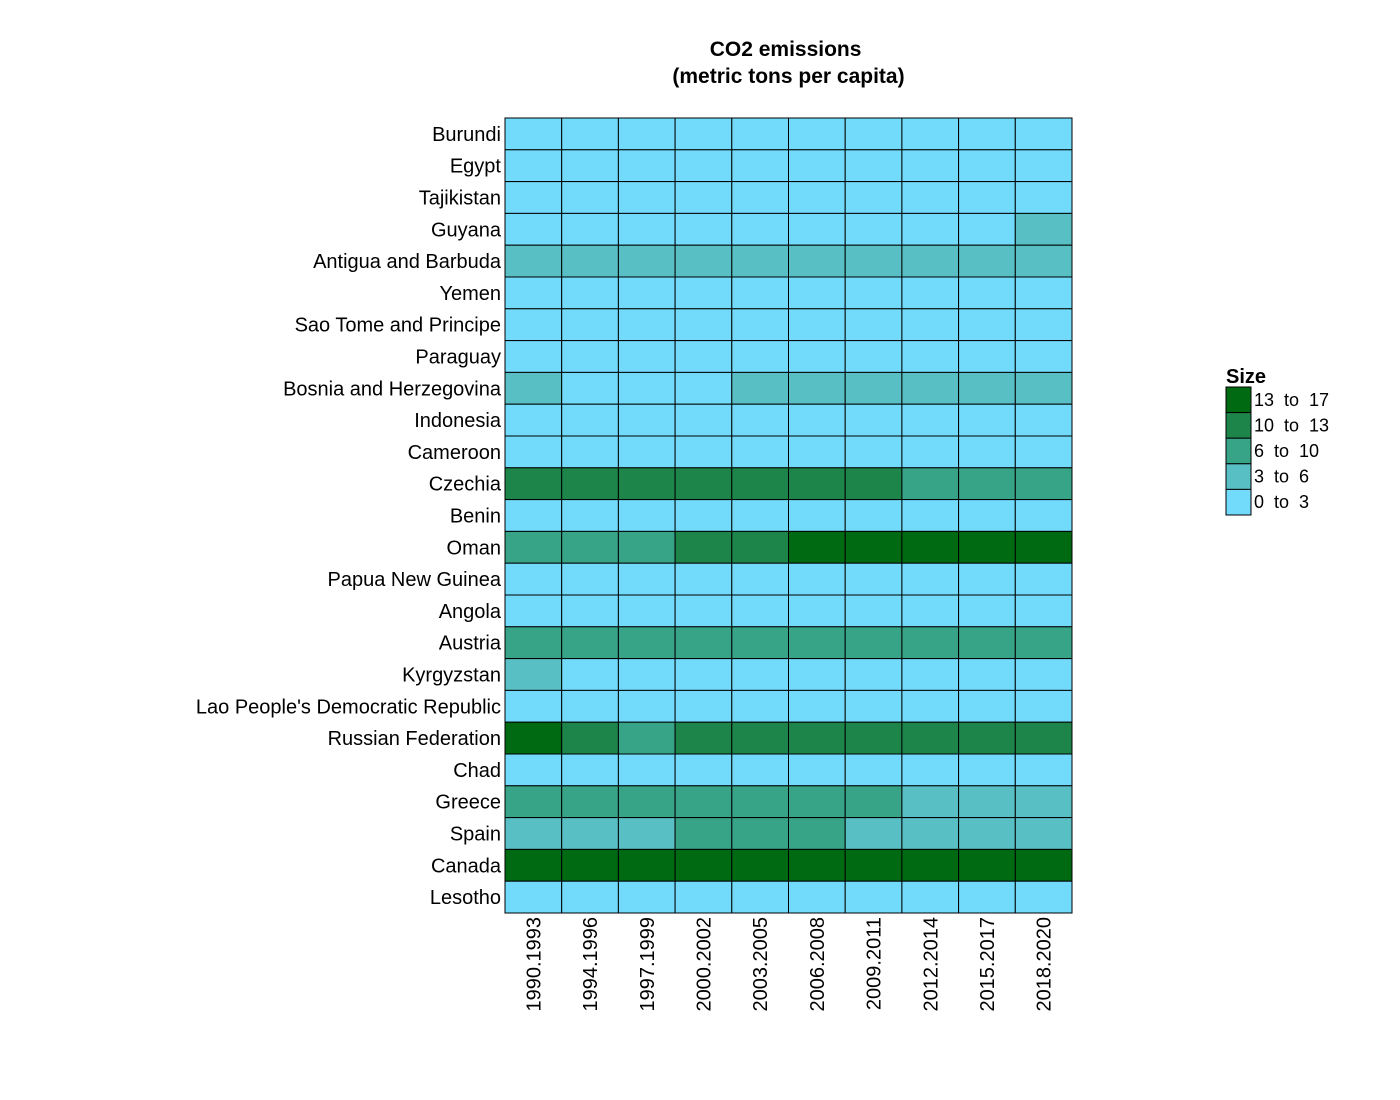 The image size is (1400, 1100). I want to click on row-label: Egypt, so click(476, 167).